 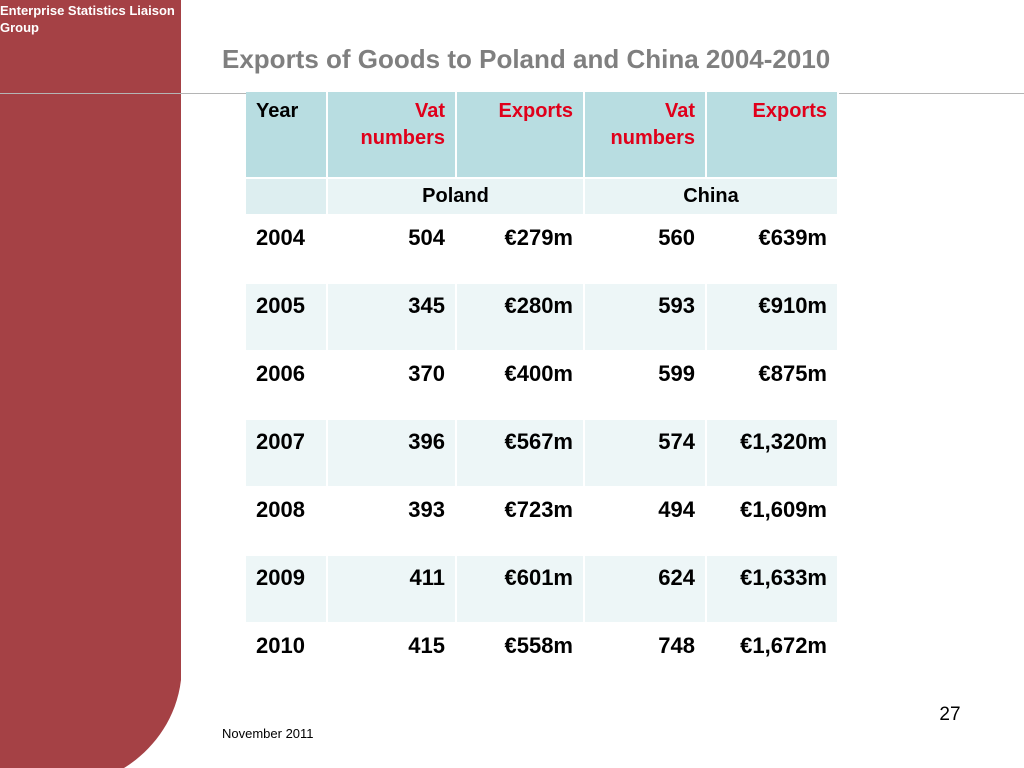 I want to click on cell-china-vat: 593, so click(x=646, y=318).